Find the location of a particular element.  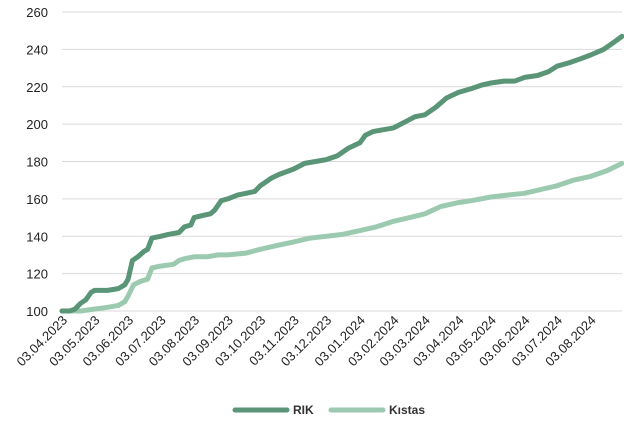

y-axis-ticks: 100 120 140 160 180 200 220 240 260 is located at coordinates (37, 162).